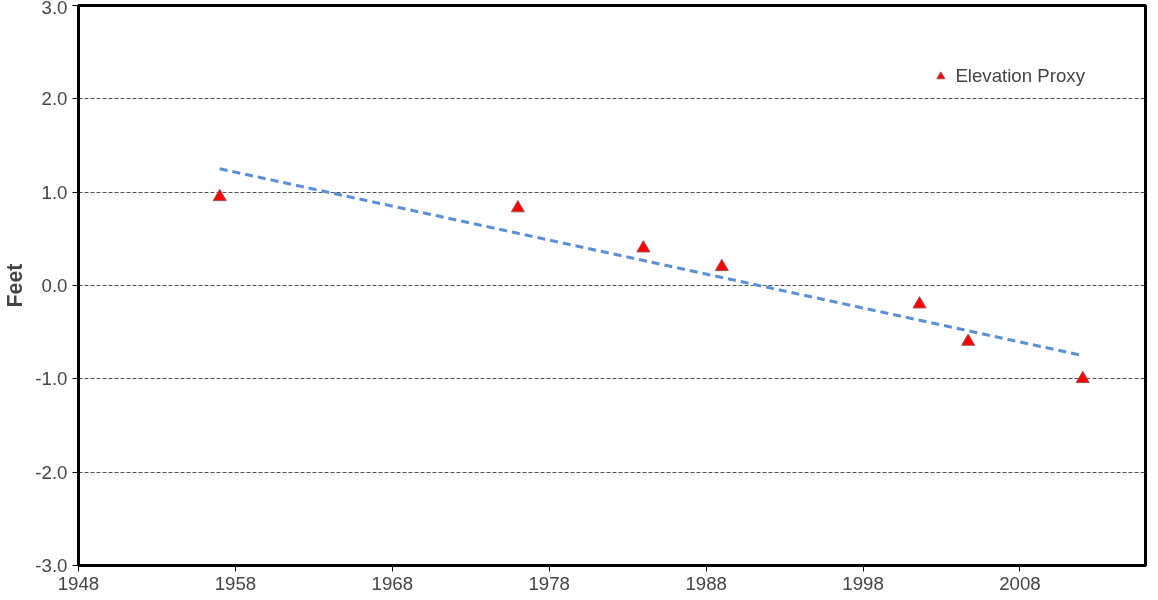  I want to click on x-tick-label: 1998, so click(863, 583).